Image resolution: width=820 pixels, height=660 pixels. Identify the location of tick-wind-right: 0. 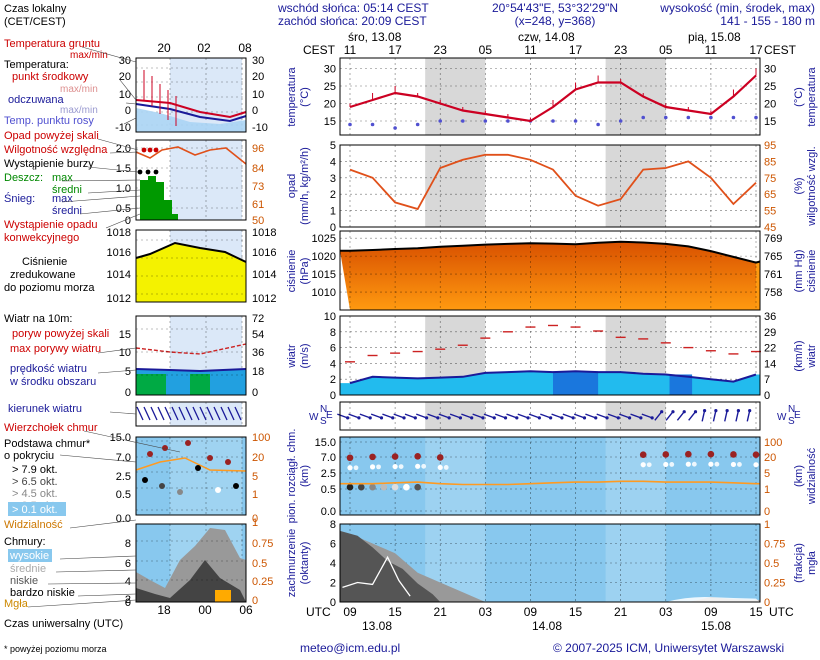
(767, 396).